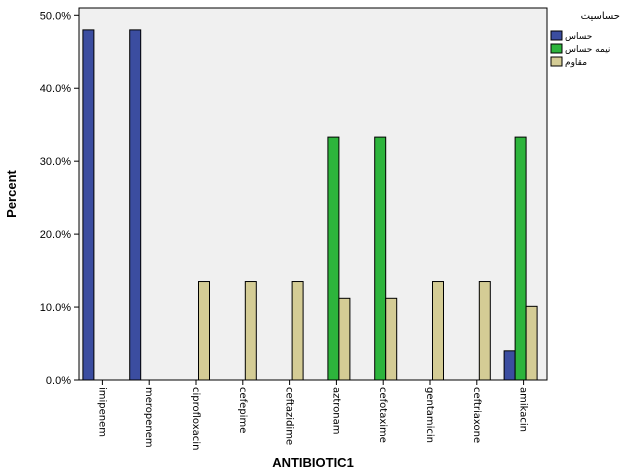  I want to click on y-tick-label: 10.0%, so click(55, 308).